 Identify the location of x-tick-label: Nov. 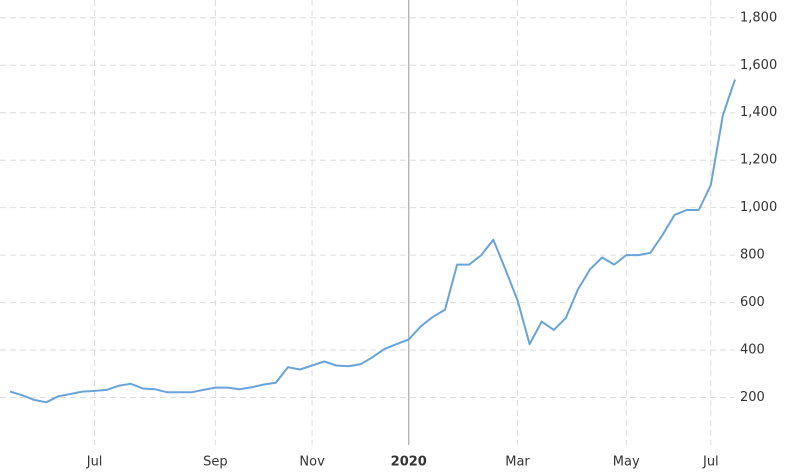
(312, 462).